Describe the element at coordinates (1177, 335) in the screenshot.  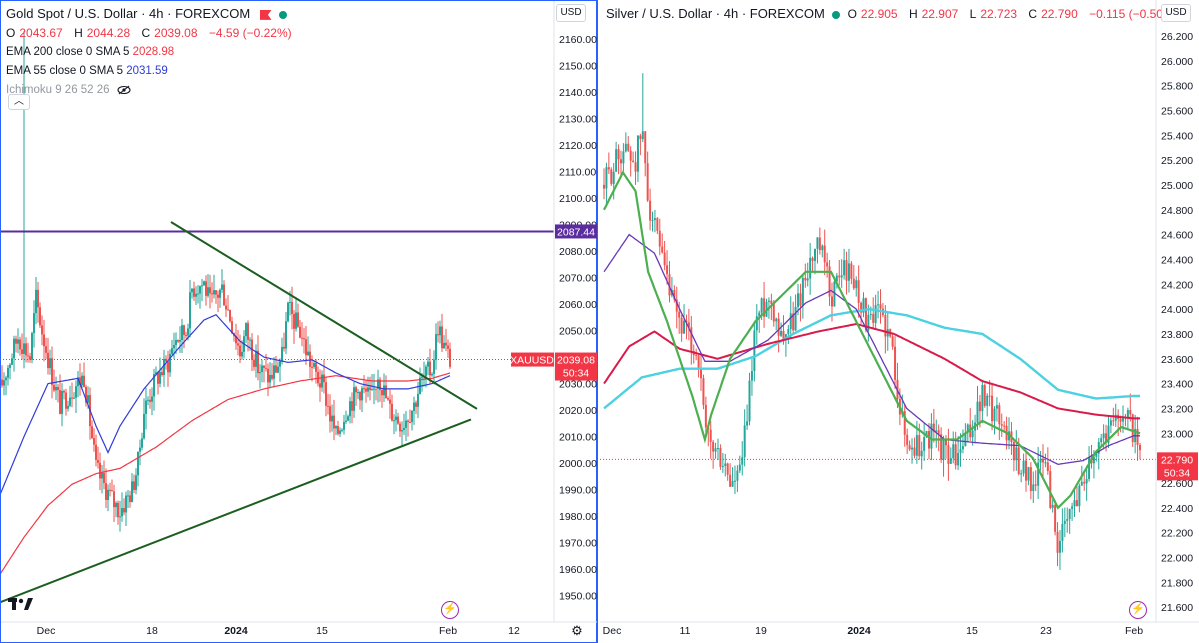
I see `y-tick-label: 23.800` at that location.